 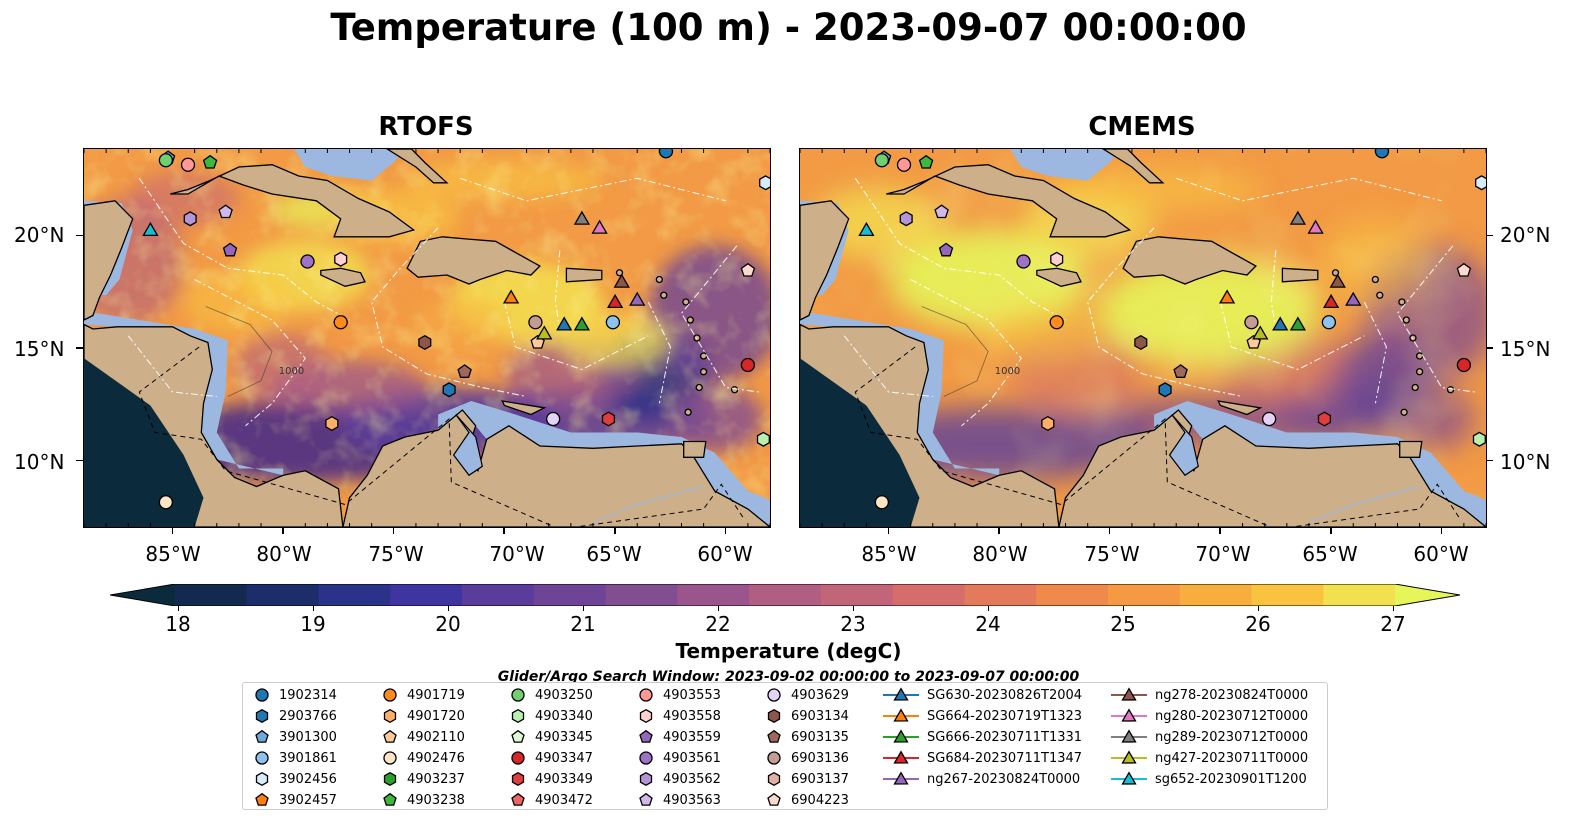 What do you see at coordinates (648, 504) in the screenshot?
I see `river` at bounding box center [648, 504].